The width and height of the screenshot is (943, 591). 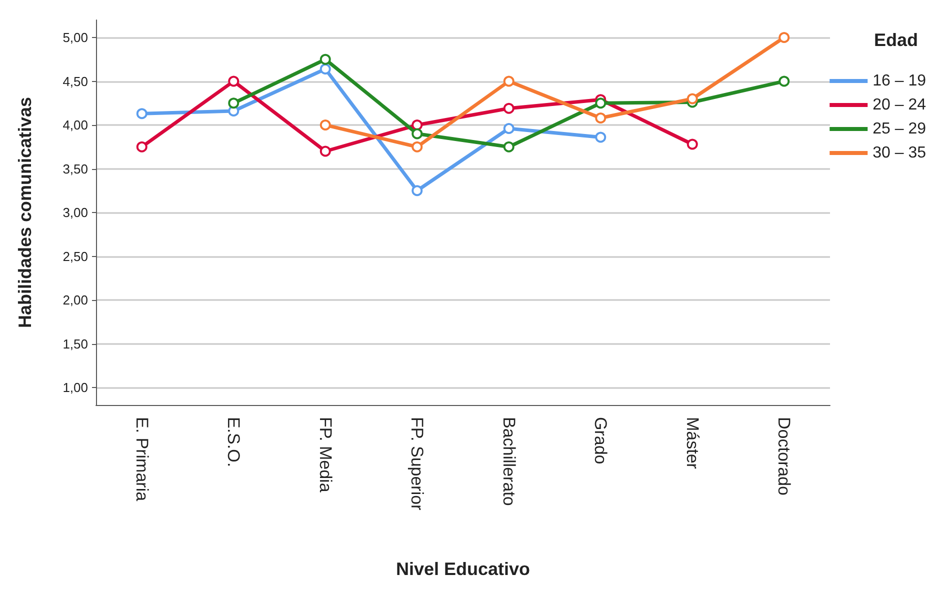 What do you see at coordinates (899, 105) in the screenshot?
I see `legend-label: 20 – 24` at bounding box center [899, 105].